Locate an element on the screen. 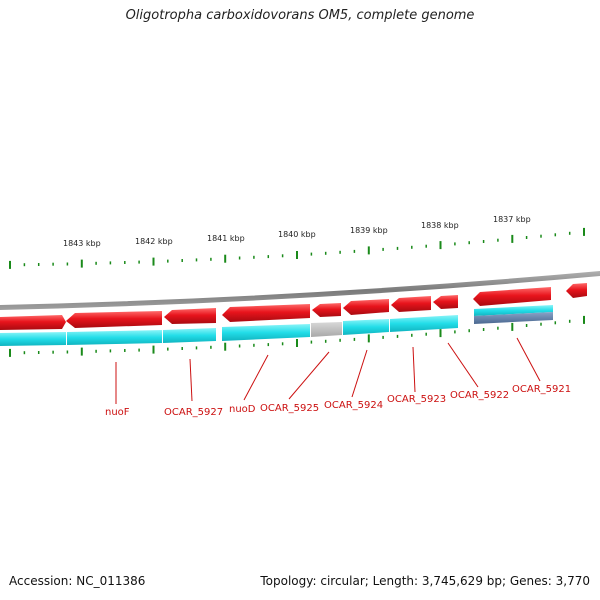  gene-label-nuoF: nuoF is located at coordinates (117, 412).